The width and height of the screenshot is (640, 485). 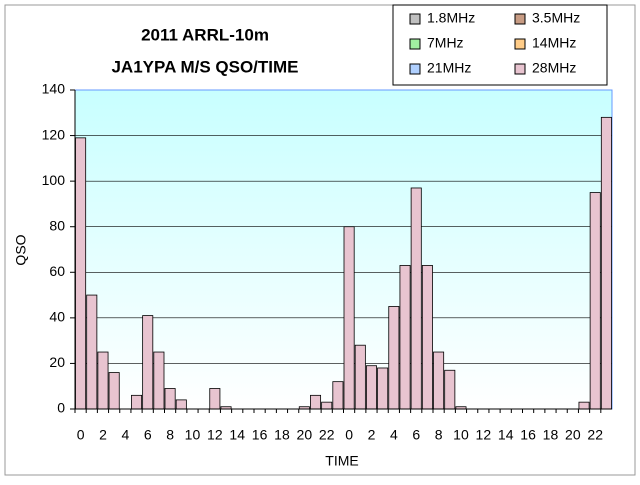 What do you see at coordinates (54, 89) in the screenshot?
I see `y-tick-label: 140` at bounding box center [54, 89].